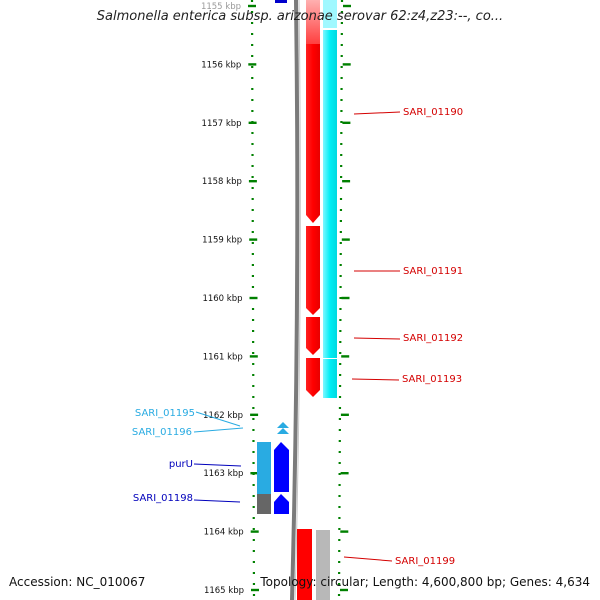  Describe the element at coordinates (223, 416) in the screenshot. I see `ruler-tick-label: 1162 kbp` at that location.